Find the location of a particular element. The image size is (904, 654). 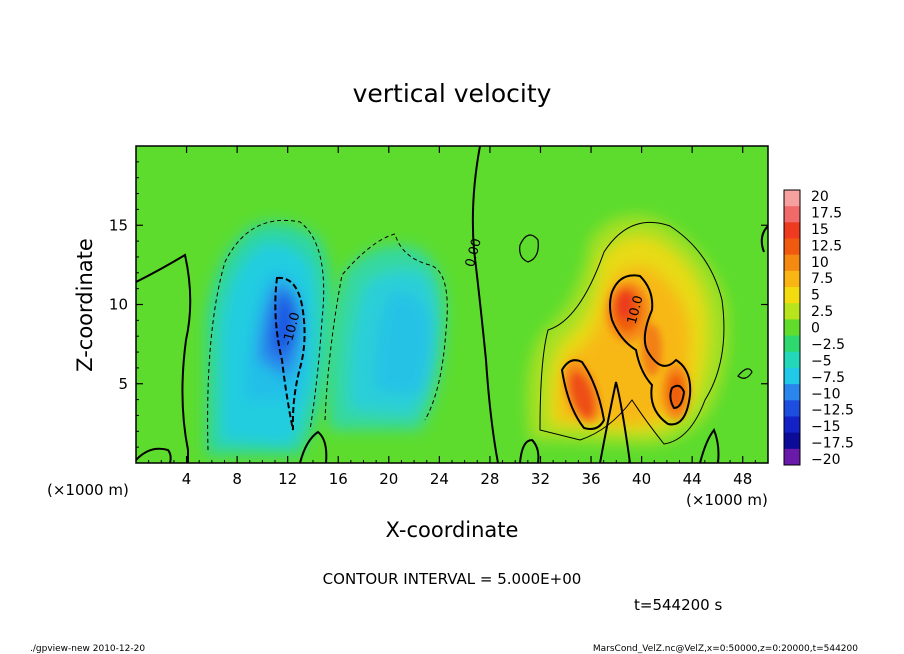

x-tick-label: 8 is located at coordinates (237, 479).